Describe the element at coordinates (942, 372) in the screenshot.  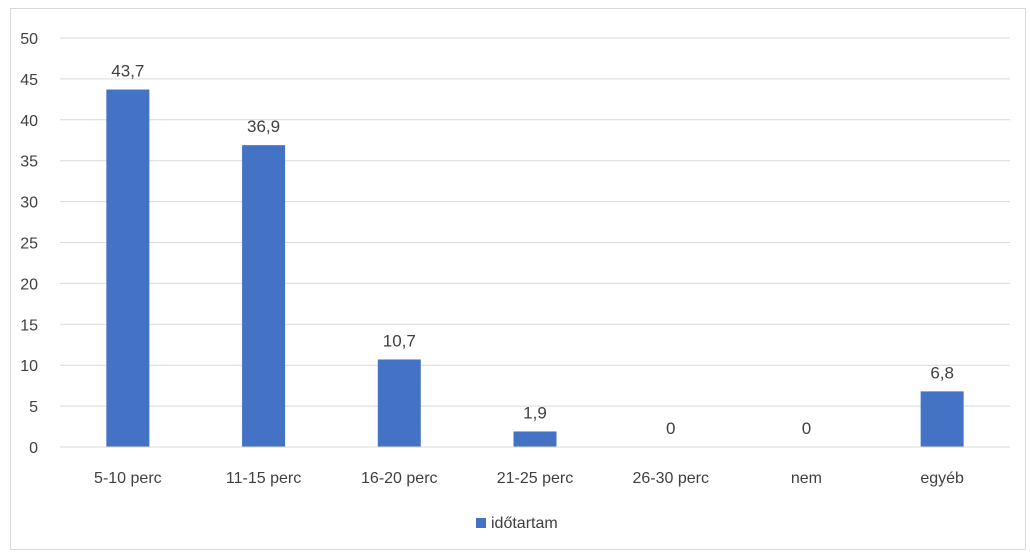
I see `data-label: 6,8` at that location.